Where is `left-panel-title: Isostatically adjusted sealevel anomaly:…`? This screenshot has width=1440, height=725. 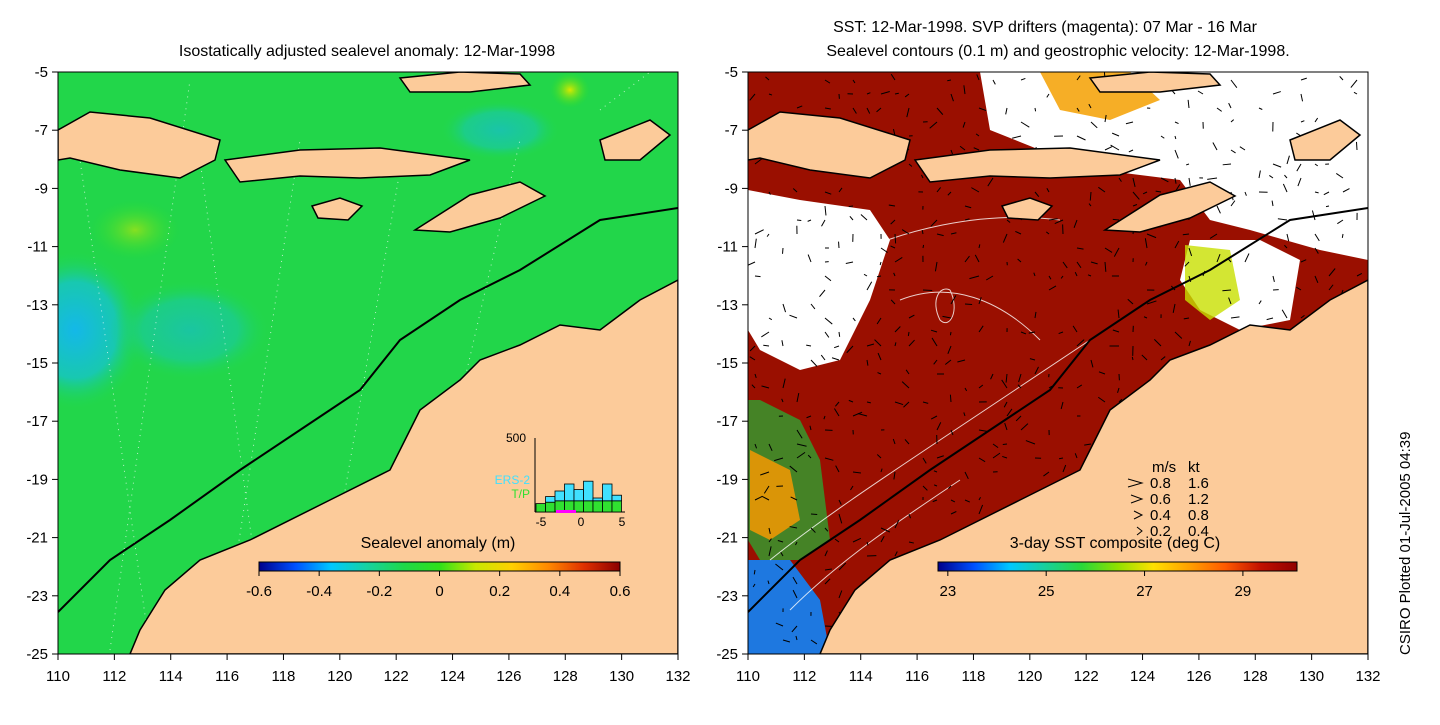
left-panel-title: Isostatically adjusted sealevel anomaly:… is located at coordinates (367, 51).